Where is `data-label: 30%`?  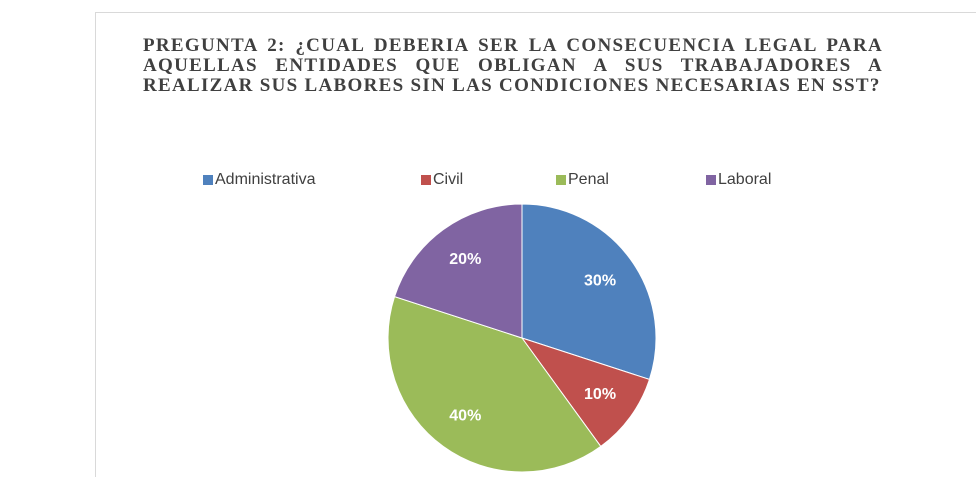 data-label: 30% is located at coordinates (600, 281).